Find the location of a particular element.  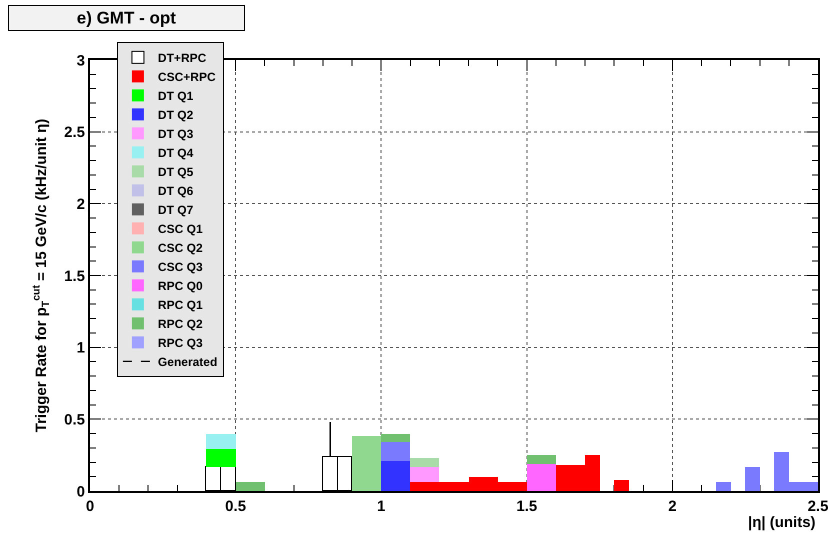

y-tick-label: 0.5 is located at coordinates (74, 419).